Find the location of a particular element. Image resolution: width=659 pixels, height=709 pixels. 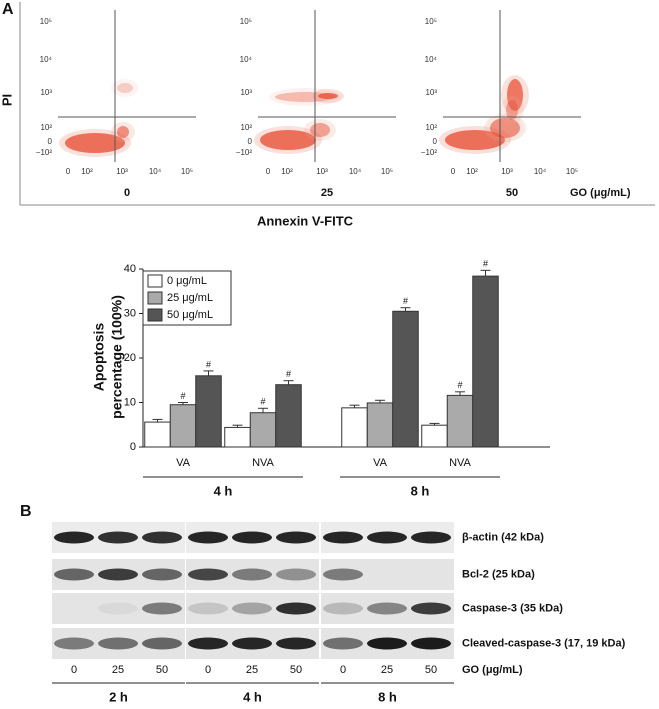

y-axis-label: PI is located at coordinates (7, 100).